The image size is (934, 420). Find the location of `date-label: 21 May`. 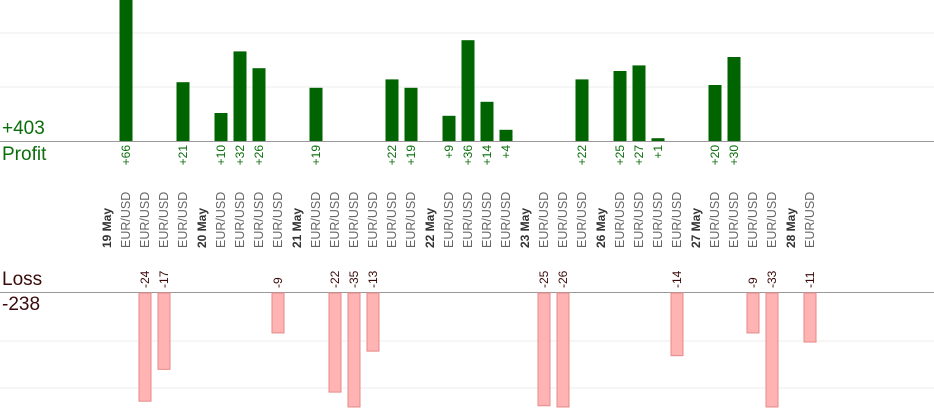

date-label: 21 May is located at coordinates (297, 228).